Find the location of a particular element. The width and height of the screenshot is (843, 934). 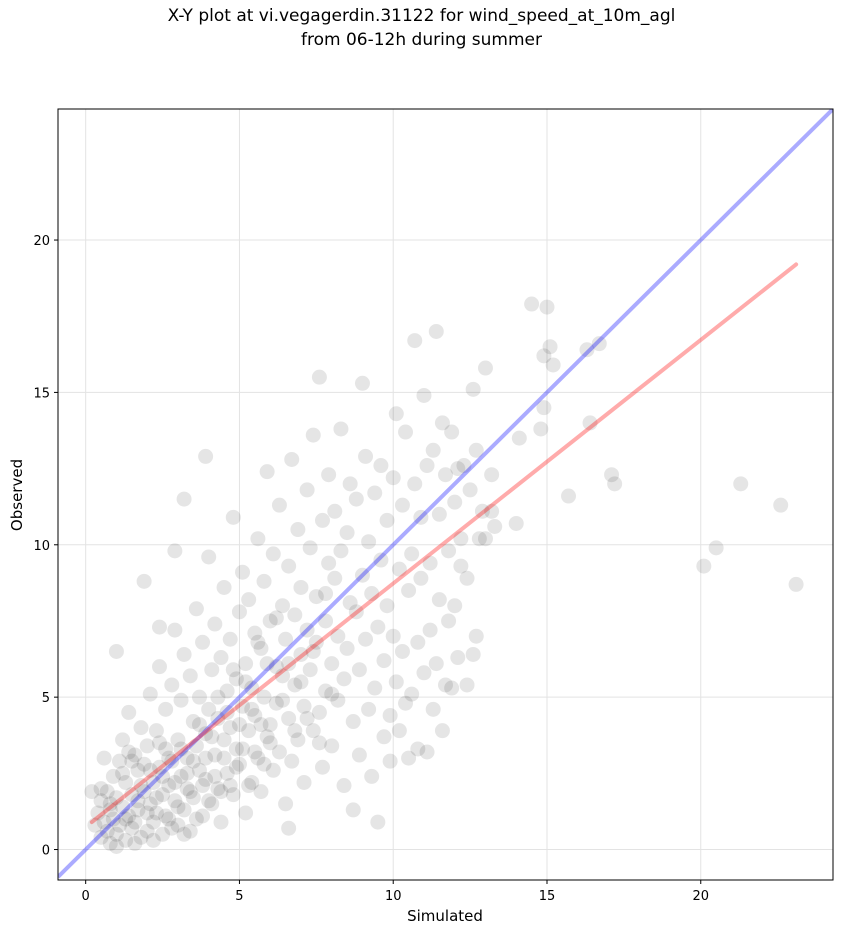

x-tick-label: 5 is located at coordinates (239, 896).